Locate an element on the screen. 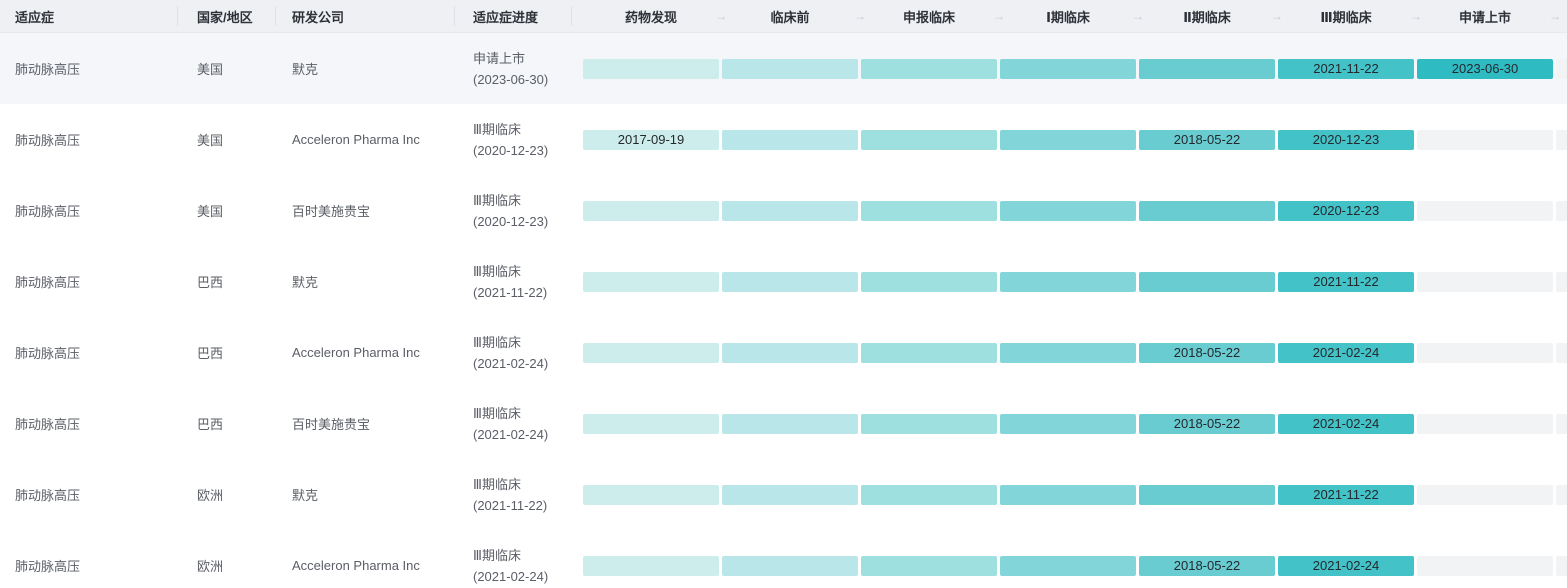 The image size is (1567, 588). stage-header-phase-3: Ⅲ期临床 → is located at coordinates (1350, 16).